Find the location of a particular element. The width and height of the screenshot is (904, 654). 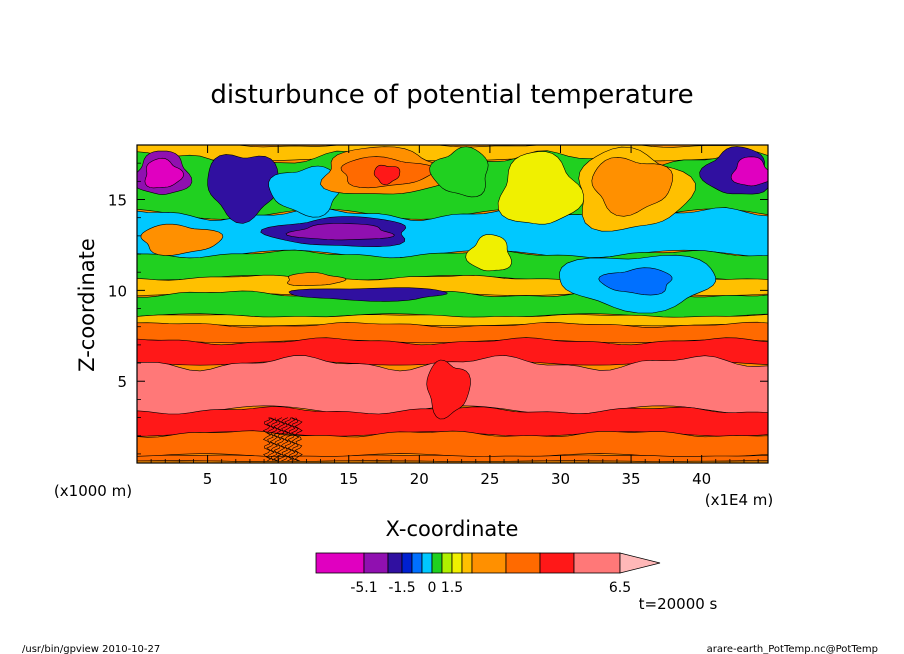

footer-right: arare-earth_PotTemp.nc@PotTemp is located at coordinates (792, 649).